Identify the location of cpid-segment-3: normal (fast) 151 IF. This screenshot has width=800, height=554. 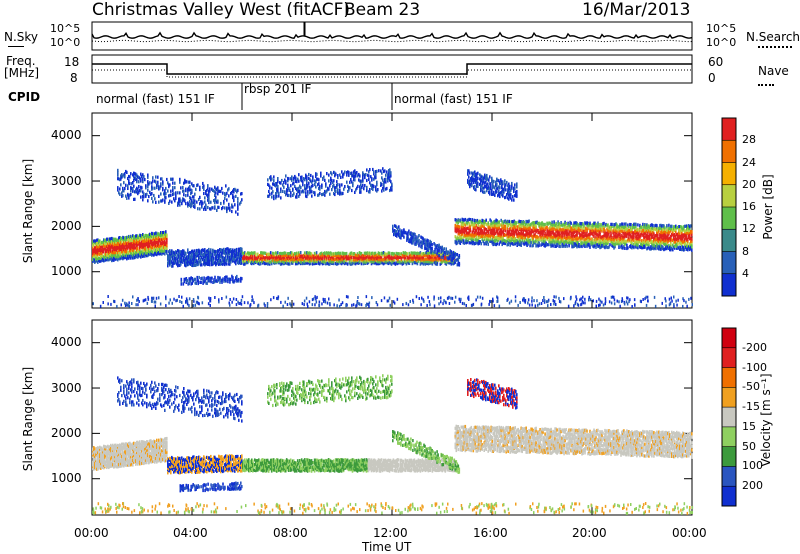
(453, 99).